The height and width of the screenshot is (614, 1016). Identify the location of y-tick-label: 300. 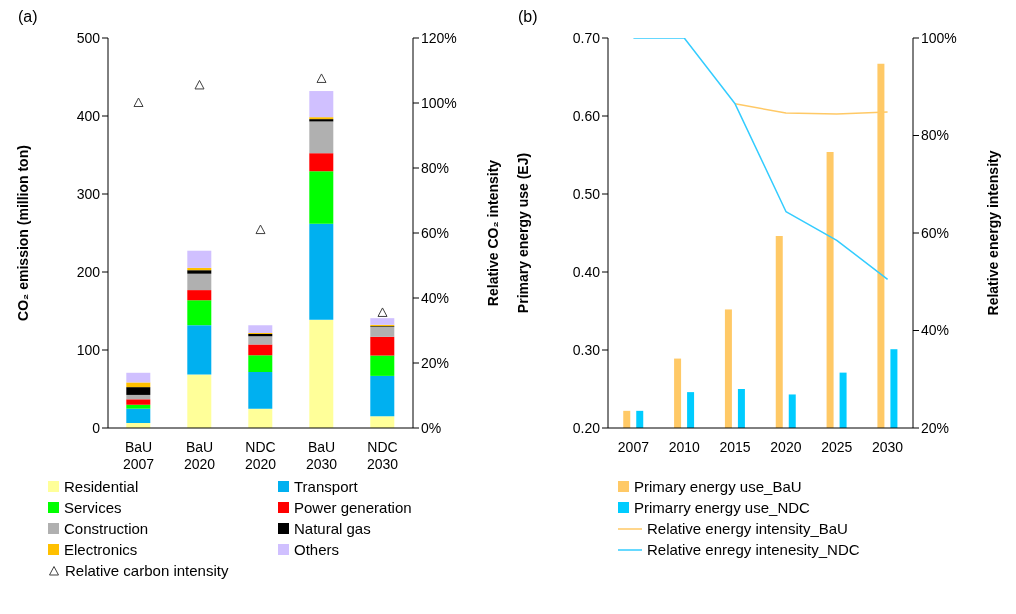
(88, 193).